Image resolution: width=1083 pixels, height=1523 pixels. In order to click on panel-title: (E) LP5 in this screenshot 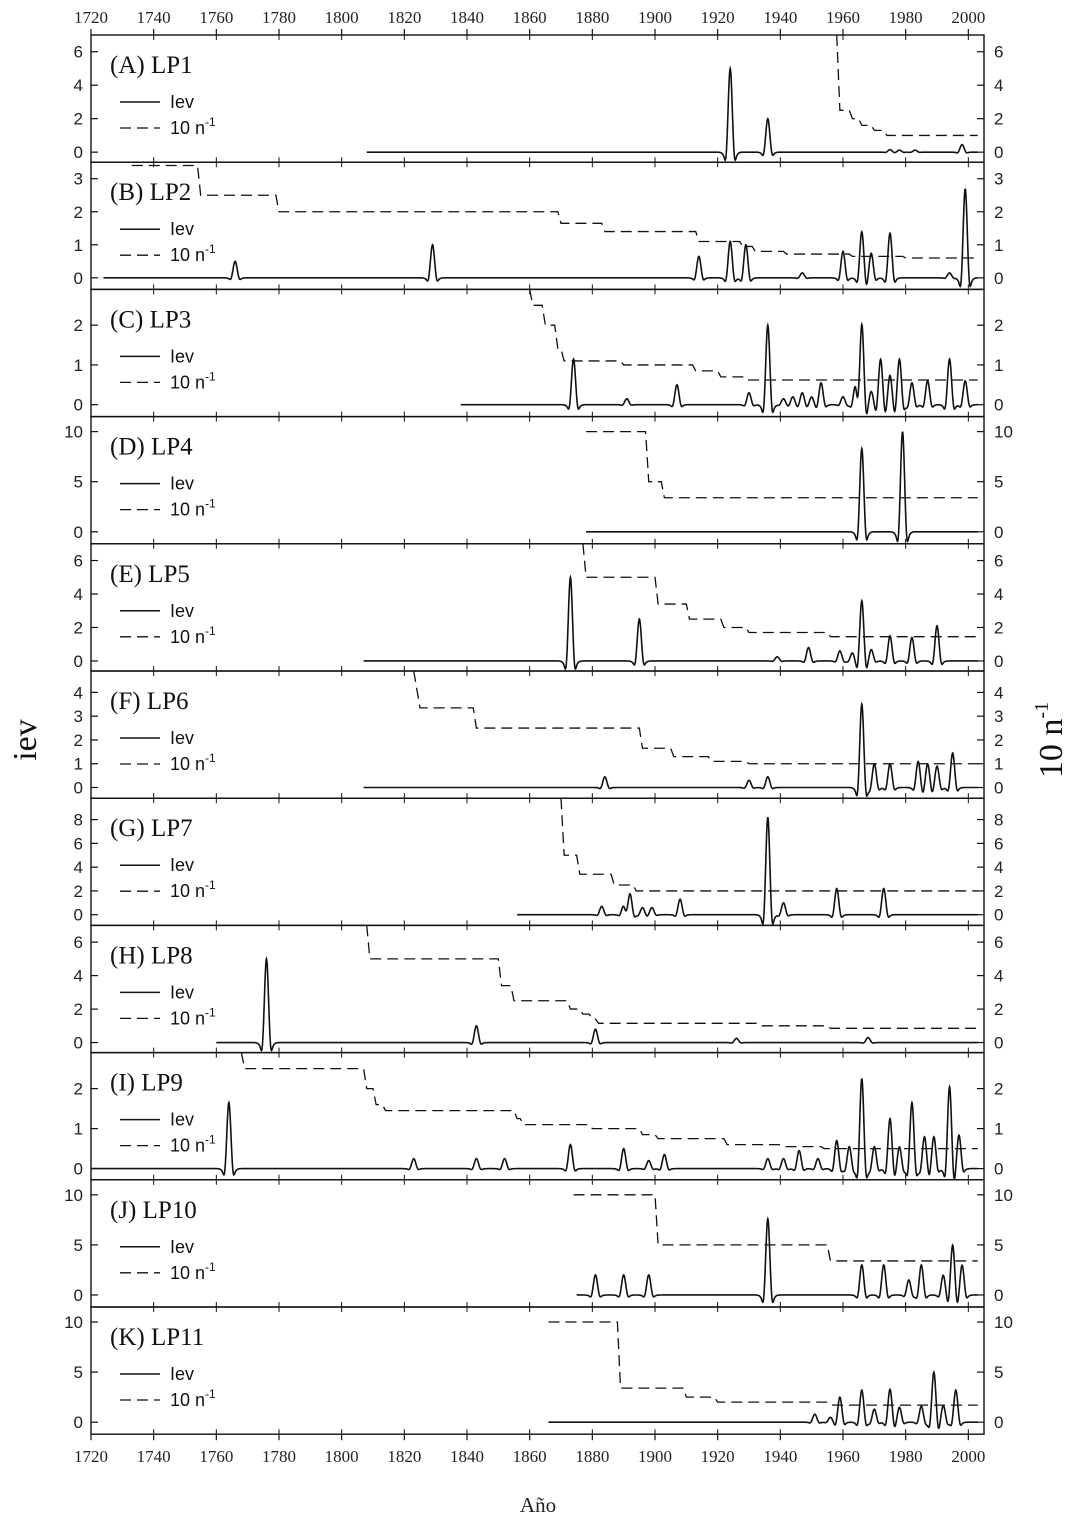, I will do `click(150, 574)`.